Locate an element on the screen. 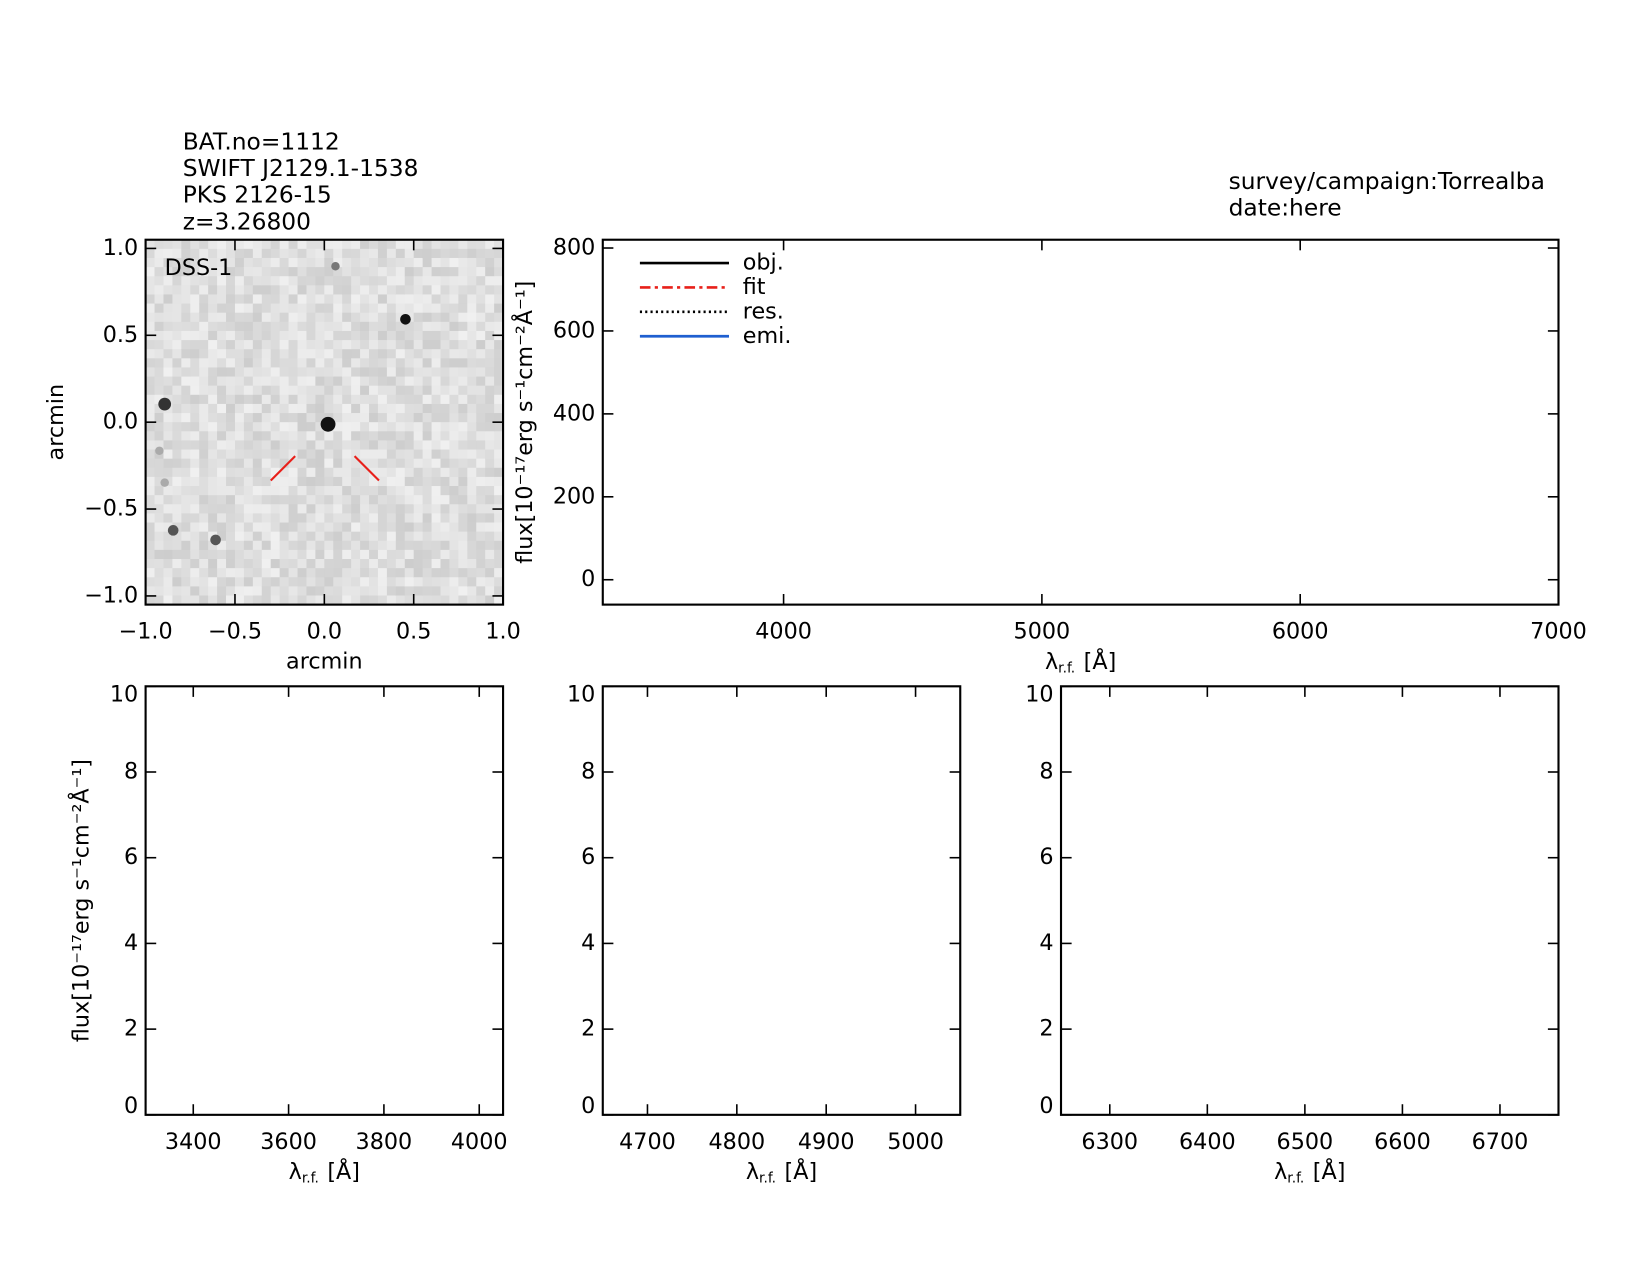 The height and width of the screenshot is (1275, 1650). x-tick-label: 3600 is located at coordinates (288, 1142).